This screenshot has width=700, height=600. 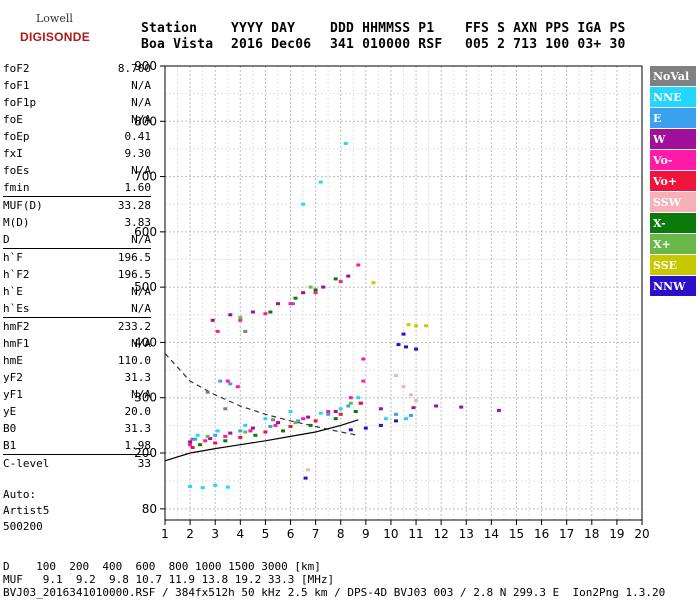 What do you see at coordinates (341, 534) in the screenshot?
I see `x-tick-label: 8` at bounding box center [341, 534].